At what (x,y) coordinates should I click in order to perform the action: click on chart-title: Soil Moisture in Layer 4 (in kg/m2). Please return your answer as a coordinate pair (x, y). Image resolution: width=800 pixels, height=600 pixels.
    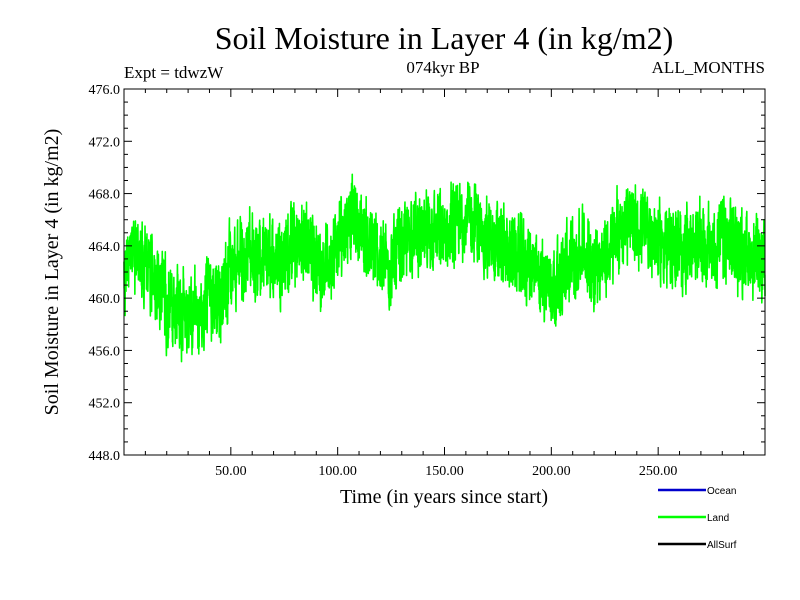
    Looking at the image, I should click on (444, 38).